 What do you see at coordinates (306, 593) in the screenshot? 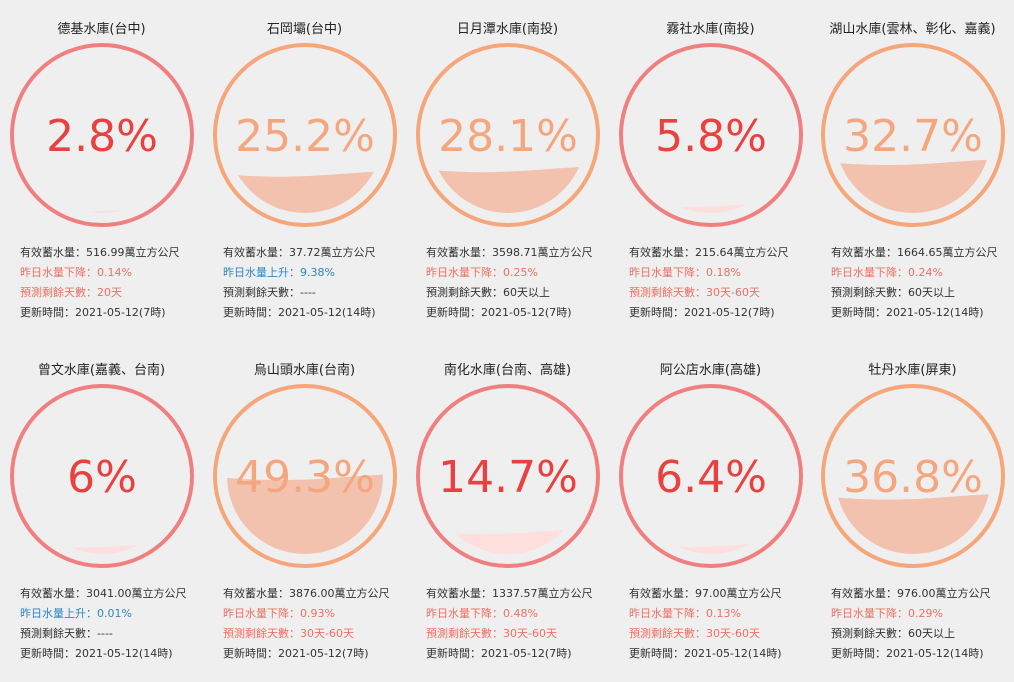
I see `storage-text: 有效蓄水量：3876.00萬立方公尺` at bounding box center [306, 593].